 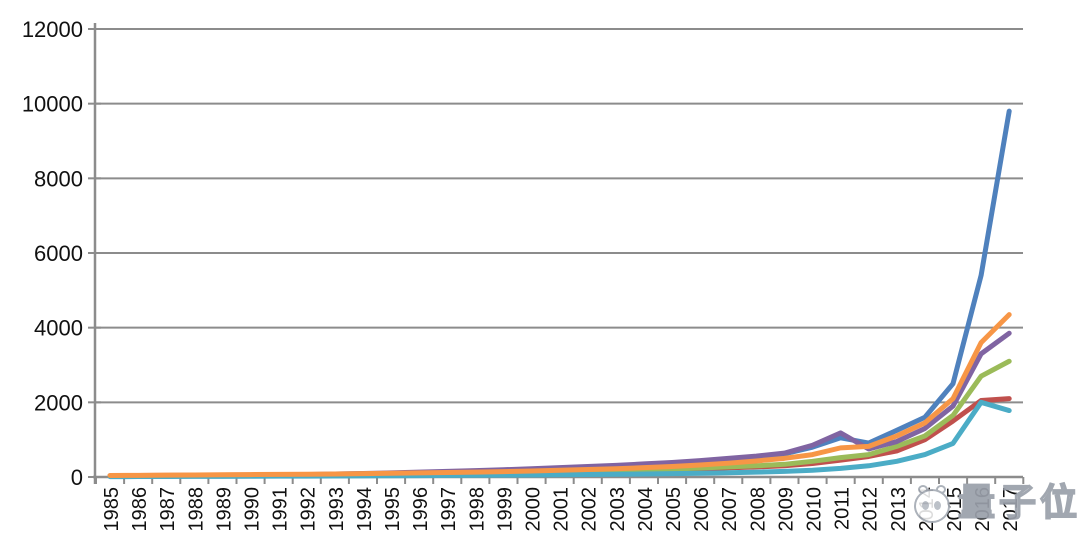 What do you see at coordinates (112, 509) in the screenshot?
I see `x-tick-label-1985: 1985` at bounding box center [112, 509].